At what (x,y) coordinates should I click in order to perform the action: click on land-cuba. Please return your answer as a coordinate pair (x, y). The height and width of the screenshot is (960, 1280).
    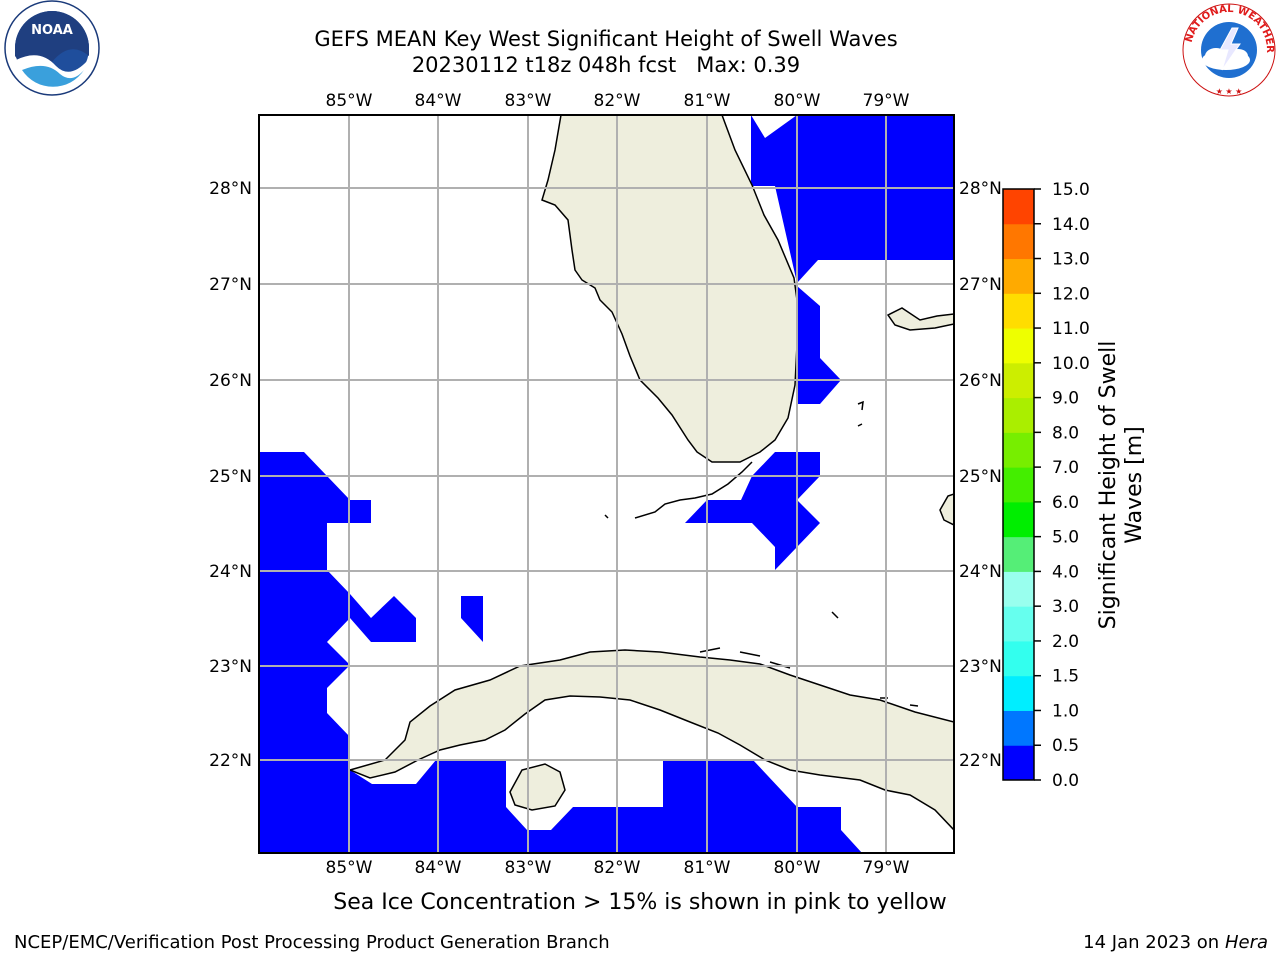
    Looking at the image, I should click on (650, 740).